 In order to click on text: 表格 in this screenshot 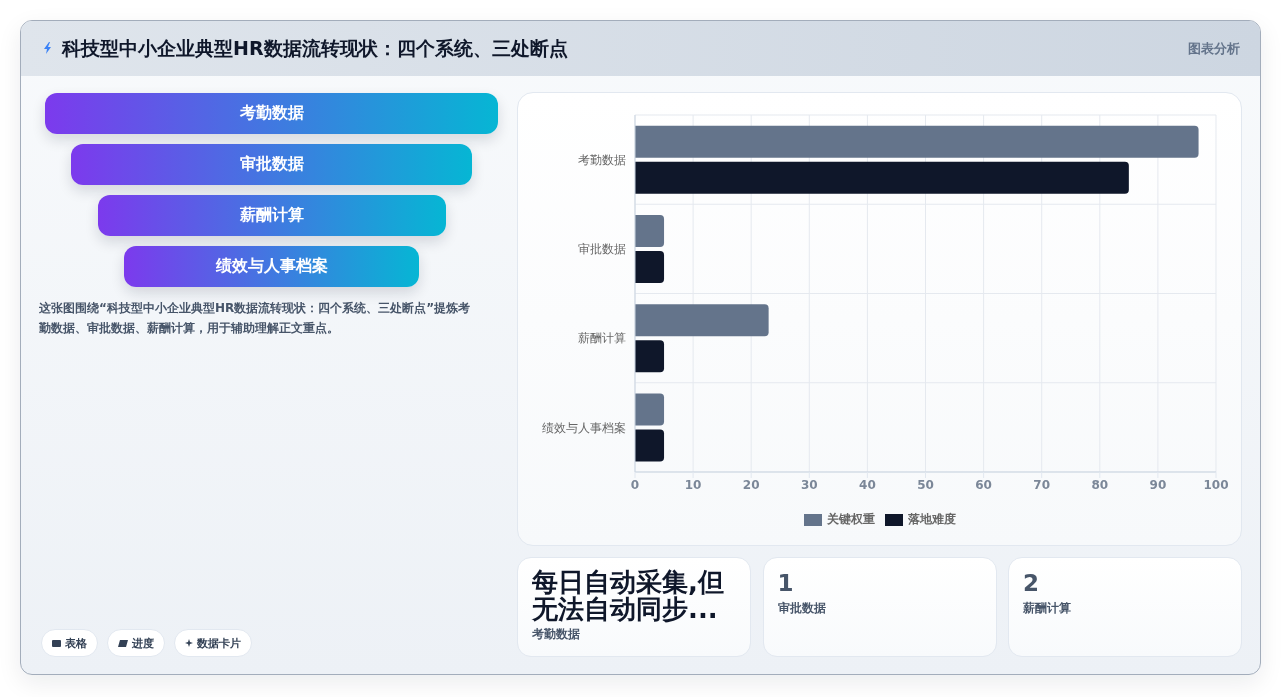, I will do `click(76, 643)`.